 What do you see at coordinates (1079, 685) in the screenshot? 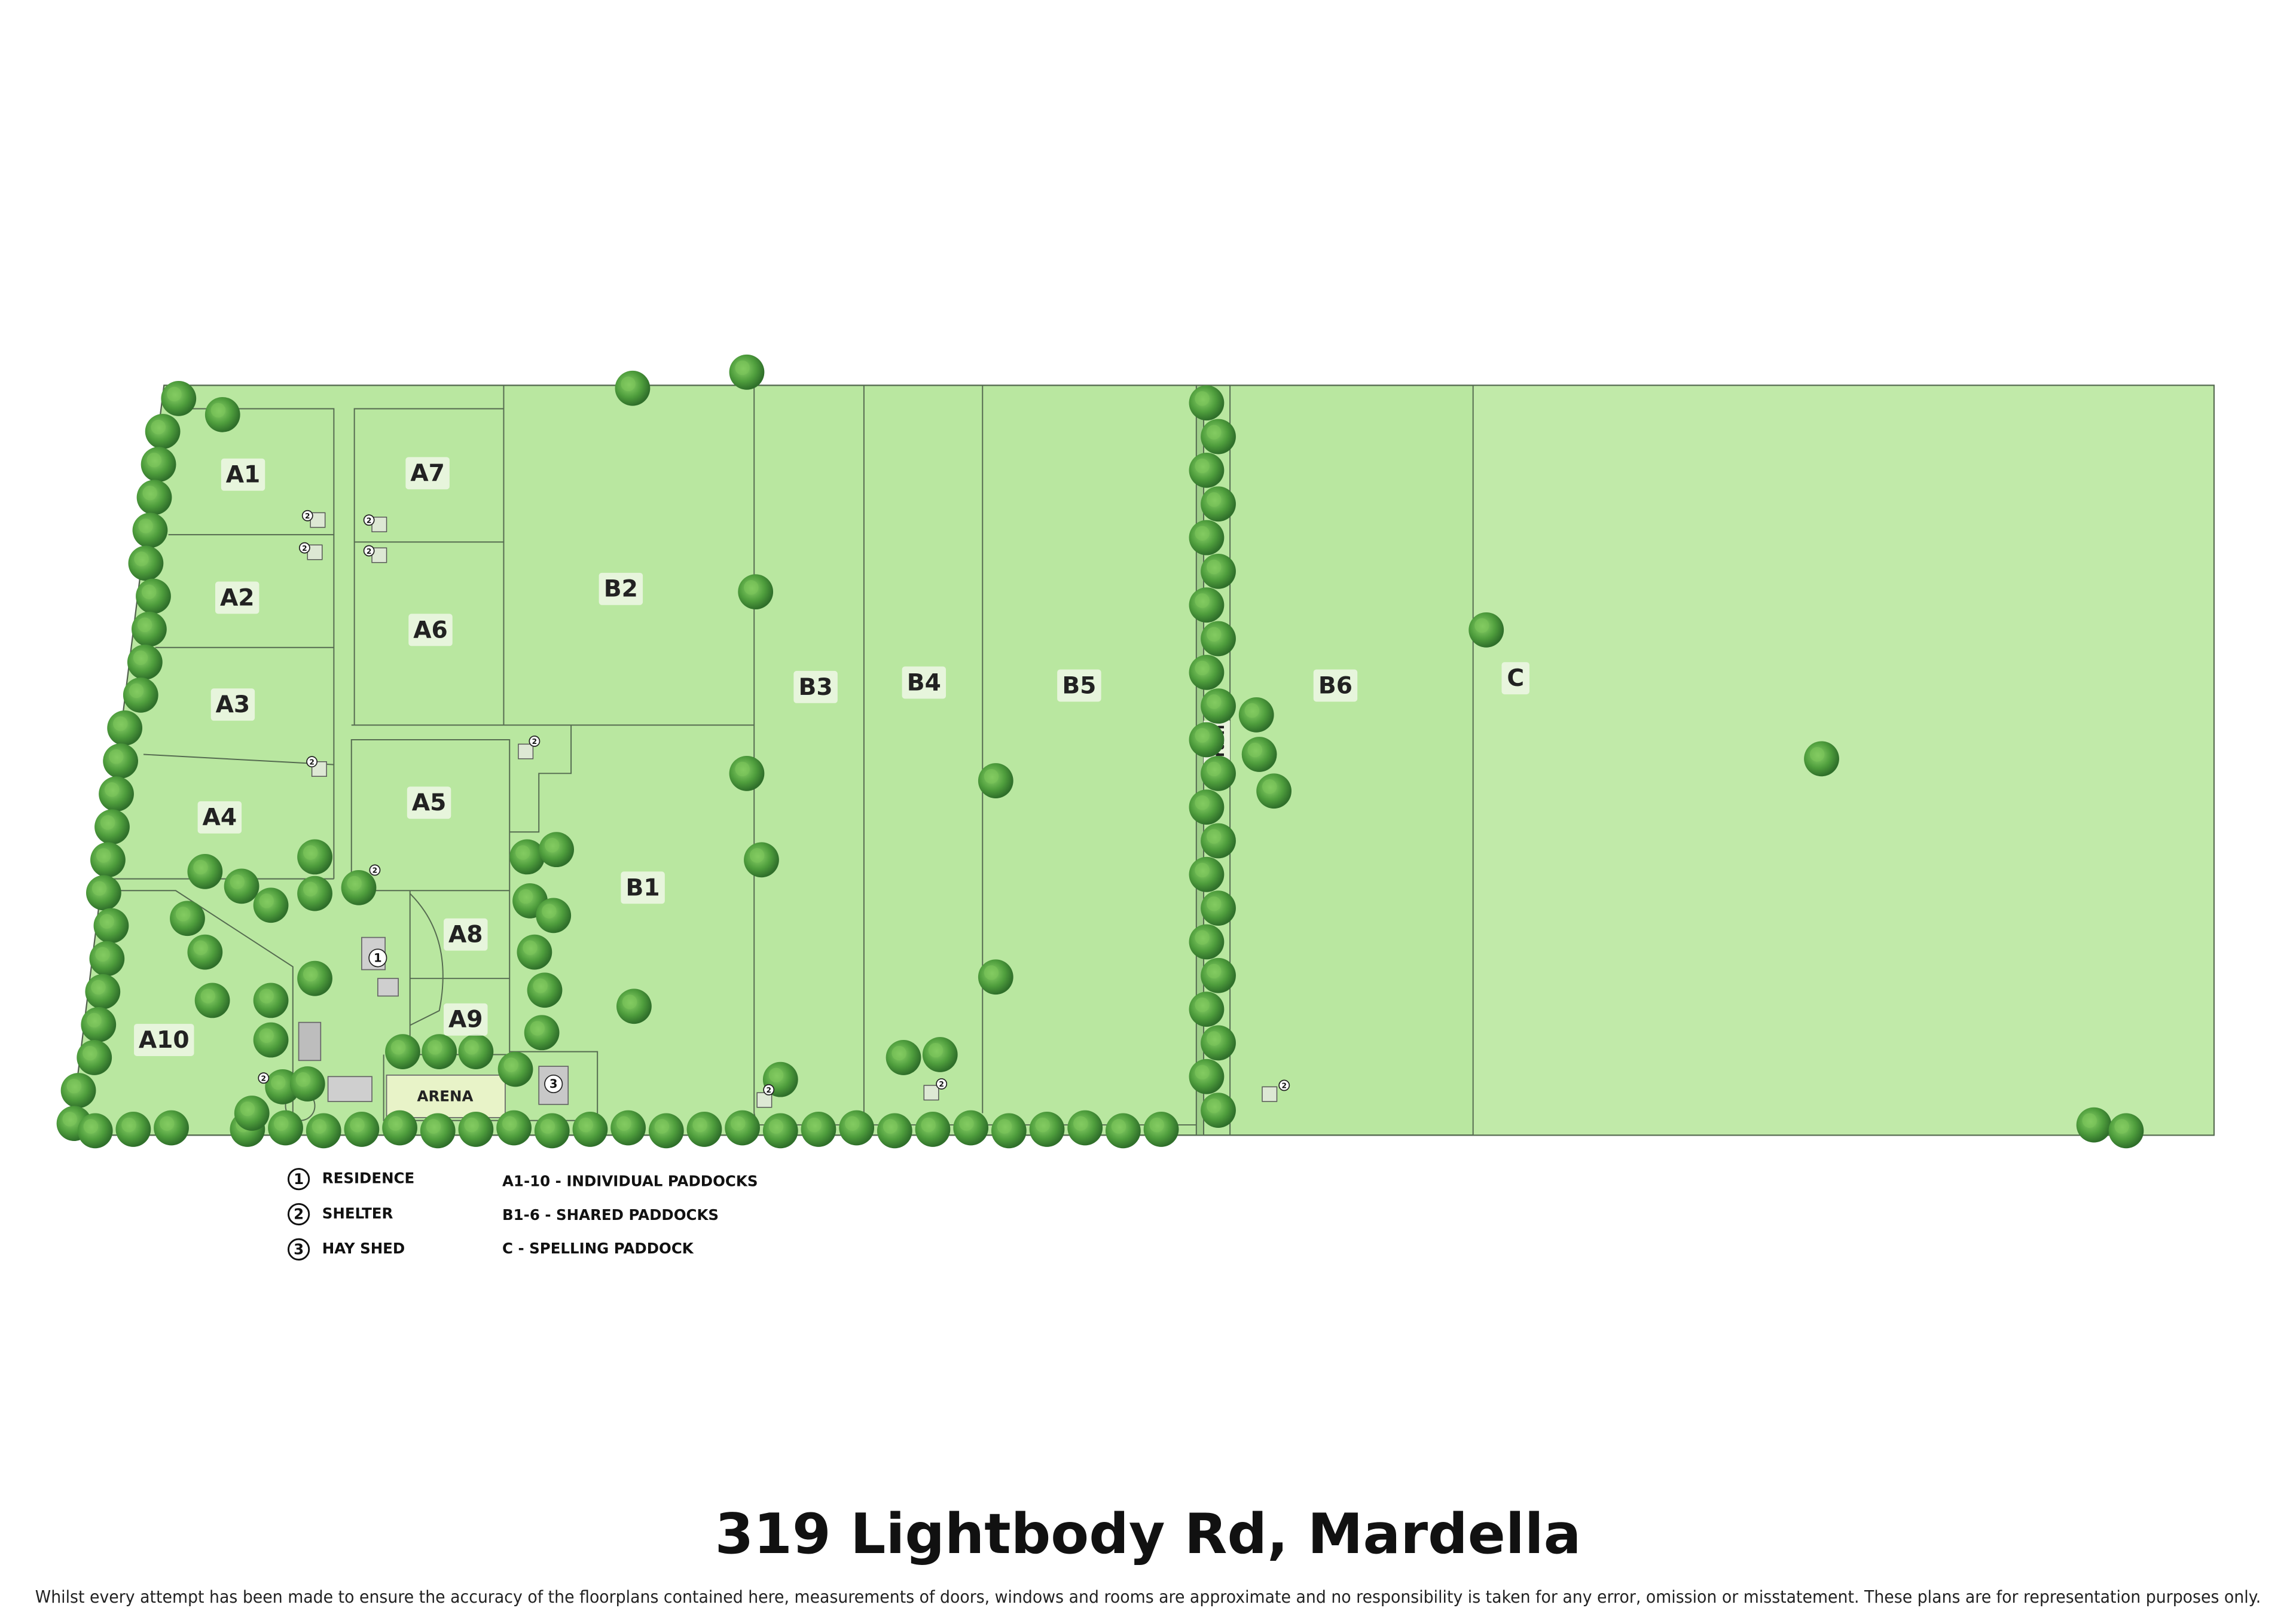
I see `paddock-label: B5` at bounding box center [1079, 685].